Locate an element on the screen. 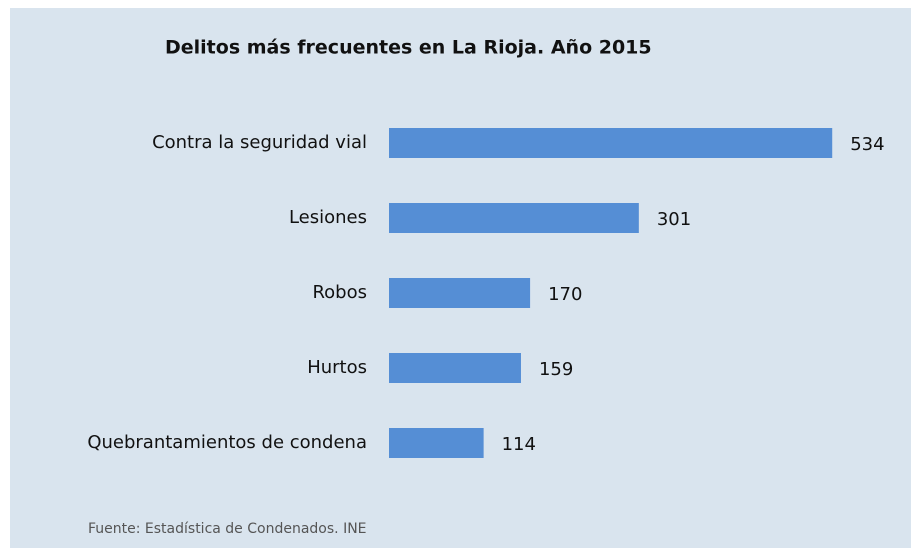  value-label: 301 is located at coordinates (674, 219).